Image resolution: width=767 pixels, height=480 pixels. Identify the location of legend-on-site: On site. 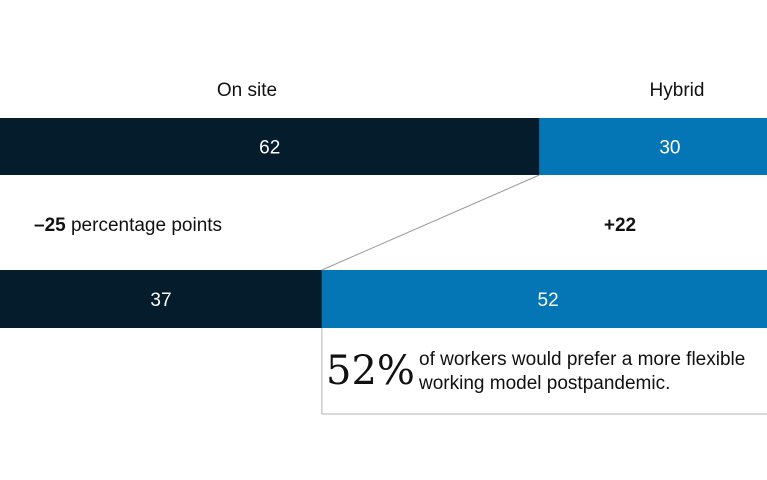
(247, 90).